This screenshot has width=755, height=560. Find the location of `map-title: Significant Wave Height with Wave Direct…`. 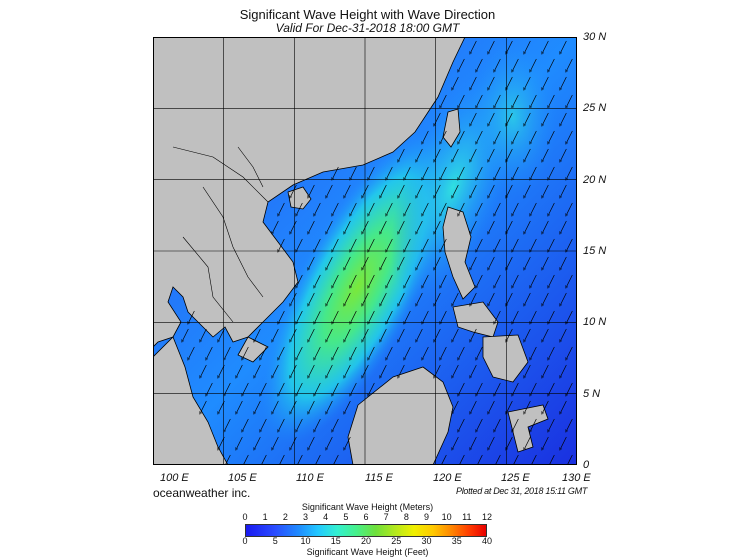

map-title: Significant Wave Height with Wave Direct… is located at coordinates (367, 14).